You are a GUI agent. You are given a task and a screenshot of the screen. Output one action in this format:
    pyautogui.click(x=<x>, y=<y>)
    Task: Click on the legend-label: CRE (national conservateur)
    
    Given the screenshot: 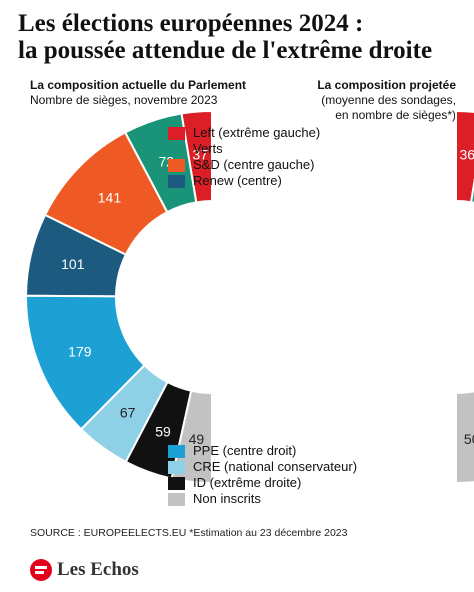 What is the action you would take?
    pyautogui.click(x=275, y=466)
    